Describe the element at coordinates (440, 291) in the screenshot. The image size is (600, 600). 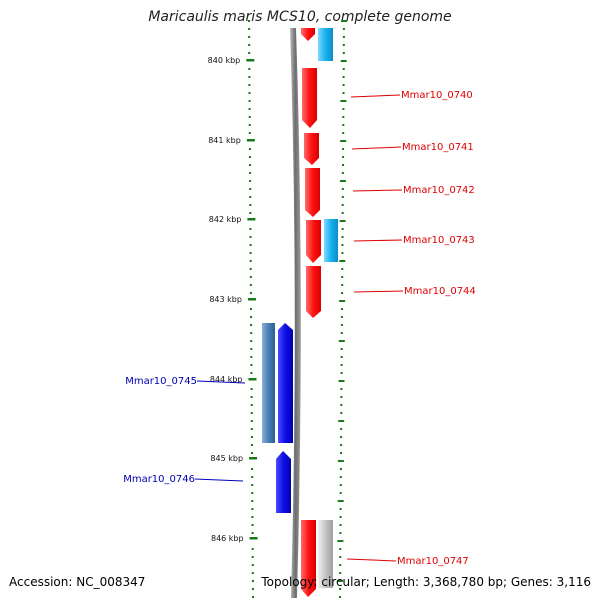
I see `gene-label-mmar10-0744: Mmar10_0744` at that location.